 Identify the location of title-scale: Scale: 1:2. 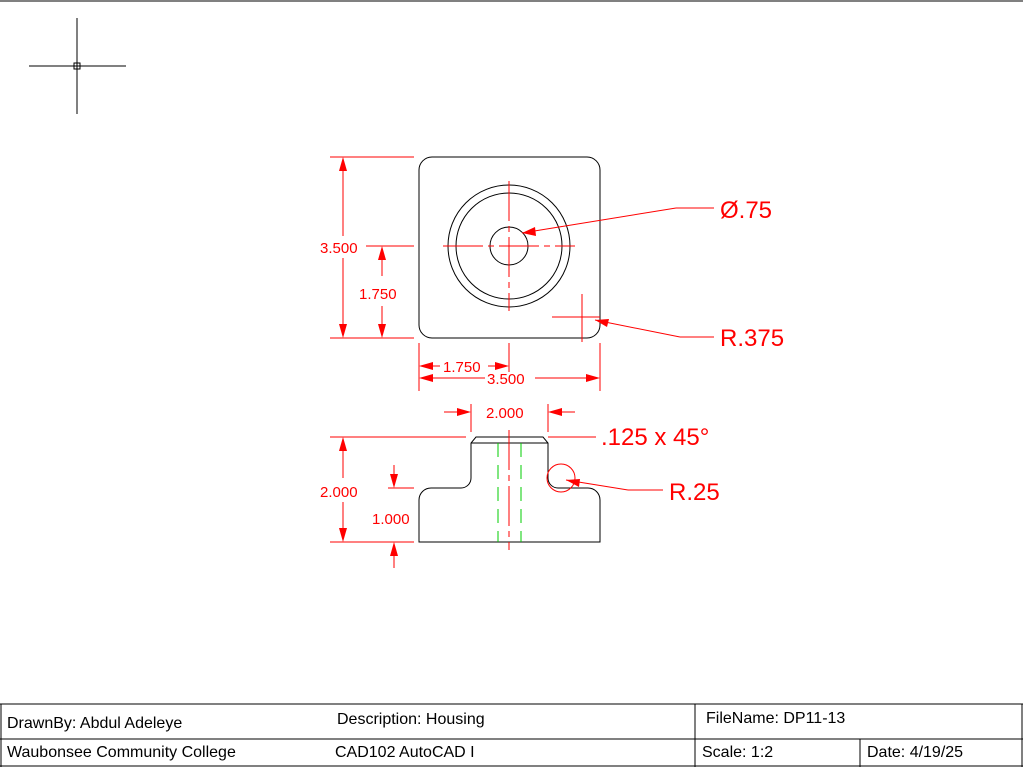
(738, 752).